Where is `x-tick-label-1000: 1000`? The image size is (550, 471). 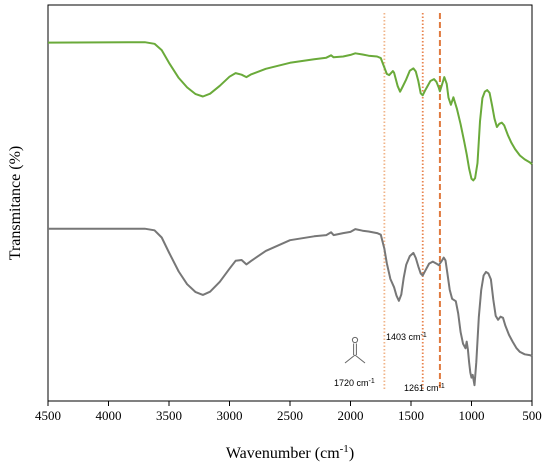 x-tick-label-1000: 1000 is located at coordinates (472, 415).